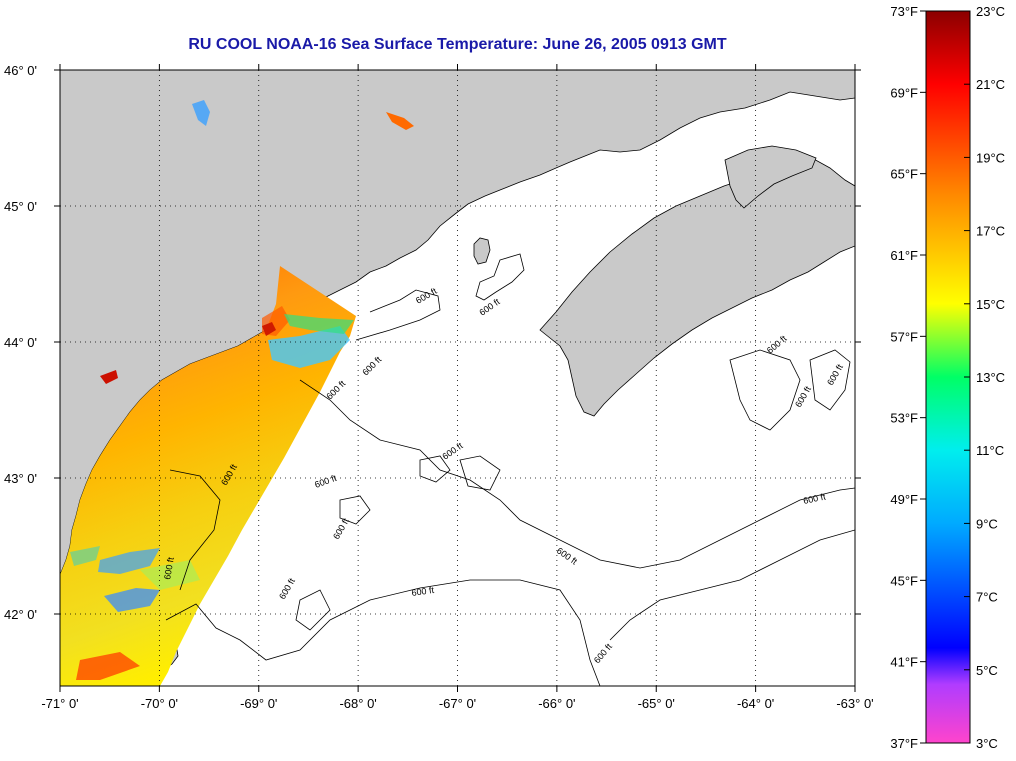 This screenshot has width=1016, height=761. I want to click on lon-label: -69° 0', so click(258, 703).